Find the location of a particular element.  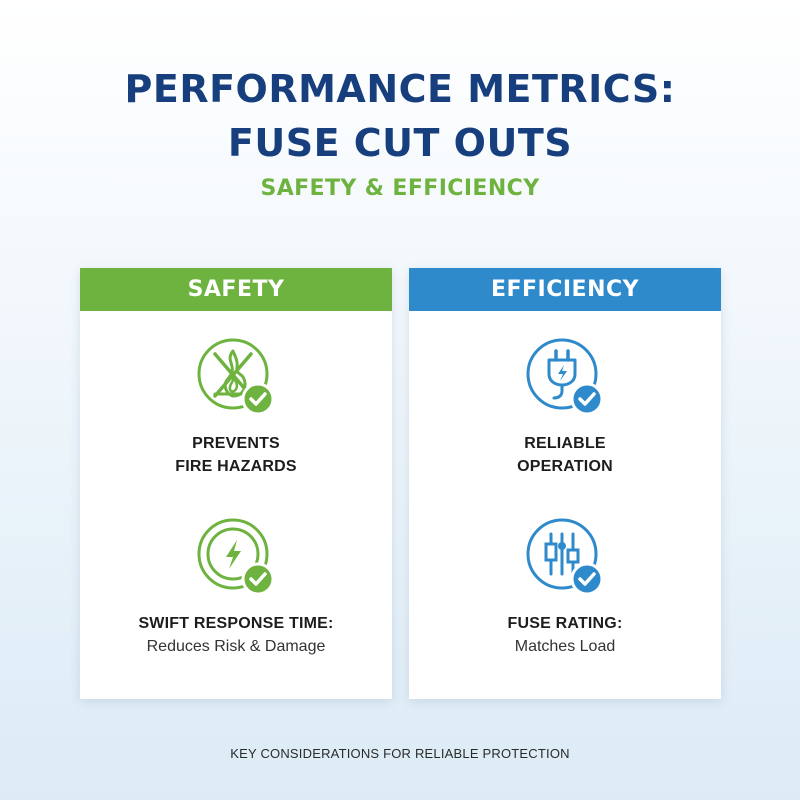

safety-item-fire: PREVENTS FIRE HAZARDS is located at coordinates (236, 406).